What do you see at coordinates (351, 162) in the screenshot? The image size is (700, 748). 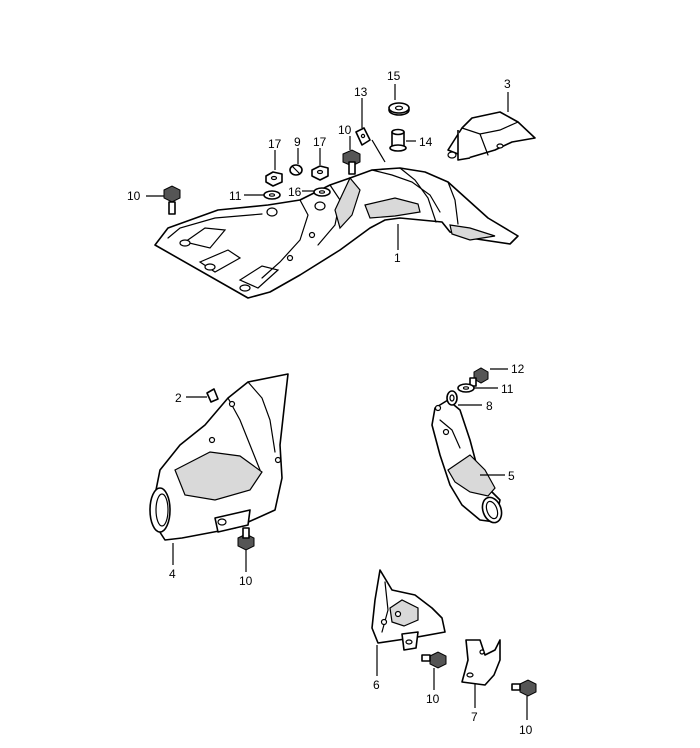 I see `part-10-bolt-top` at bounding box center [351, 162].